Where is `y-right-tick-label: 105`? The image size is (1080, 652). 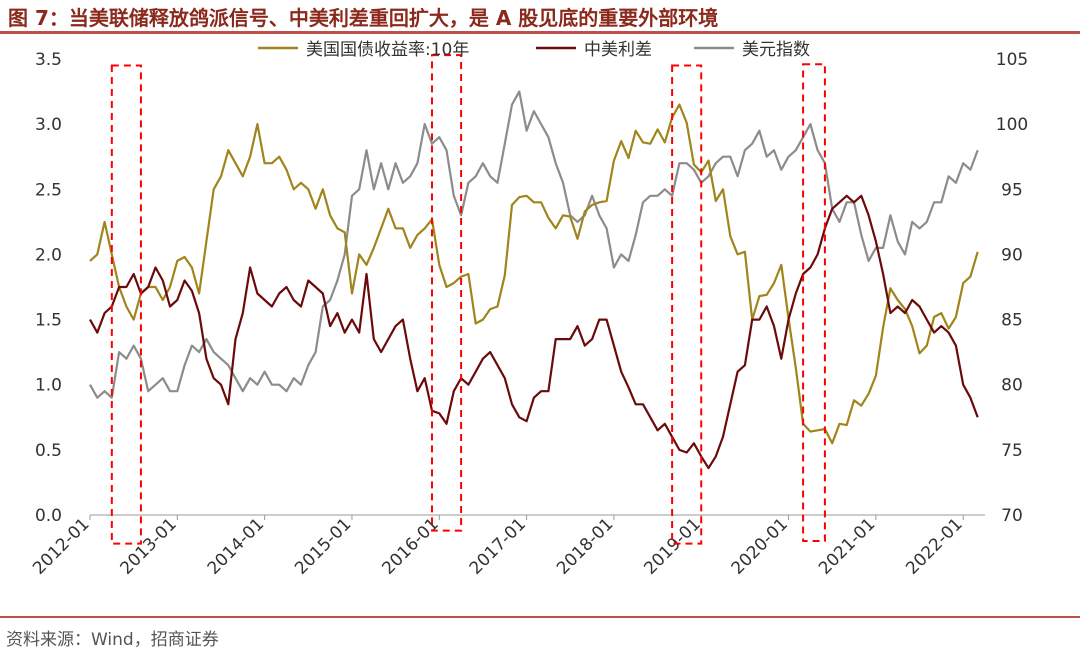
y-right-tick-label: 105 is located at coordinates (1012, 60).